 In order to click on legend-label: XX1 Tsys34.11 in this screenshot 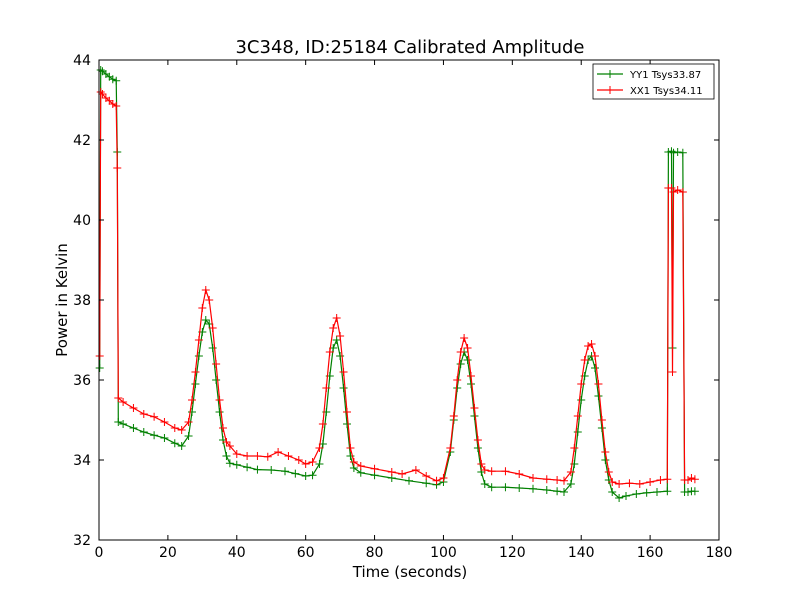, I will do `click(666, 91)`.